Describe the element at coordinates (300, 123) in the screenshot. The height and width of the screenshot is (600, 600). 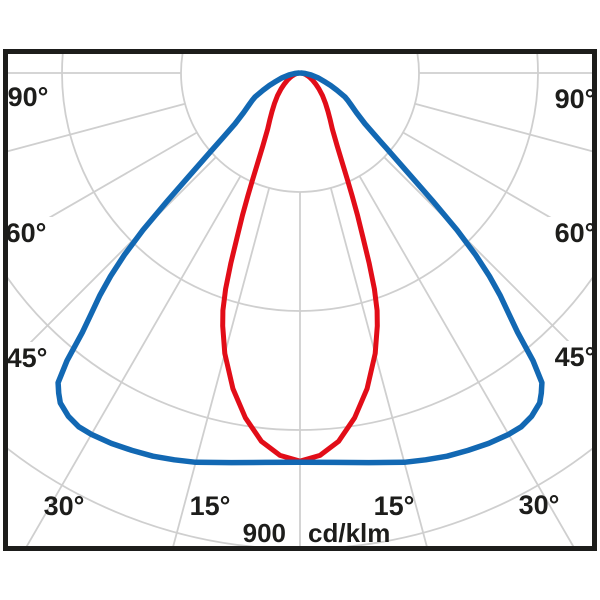
I see `grid-ring` at that location.